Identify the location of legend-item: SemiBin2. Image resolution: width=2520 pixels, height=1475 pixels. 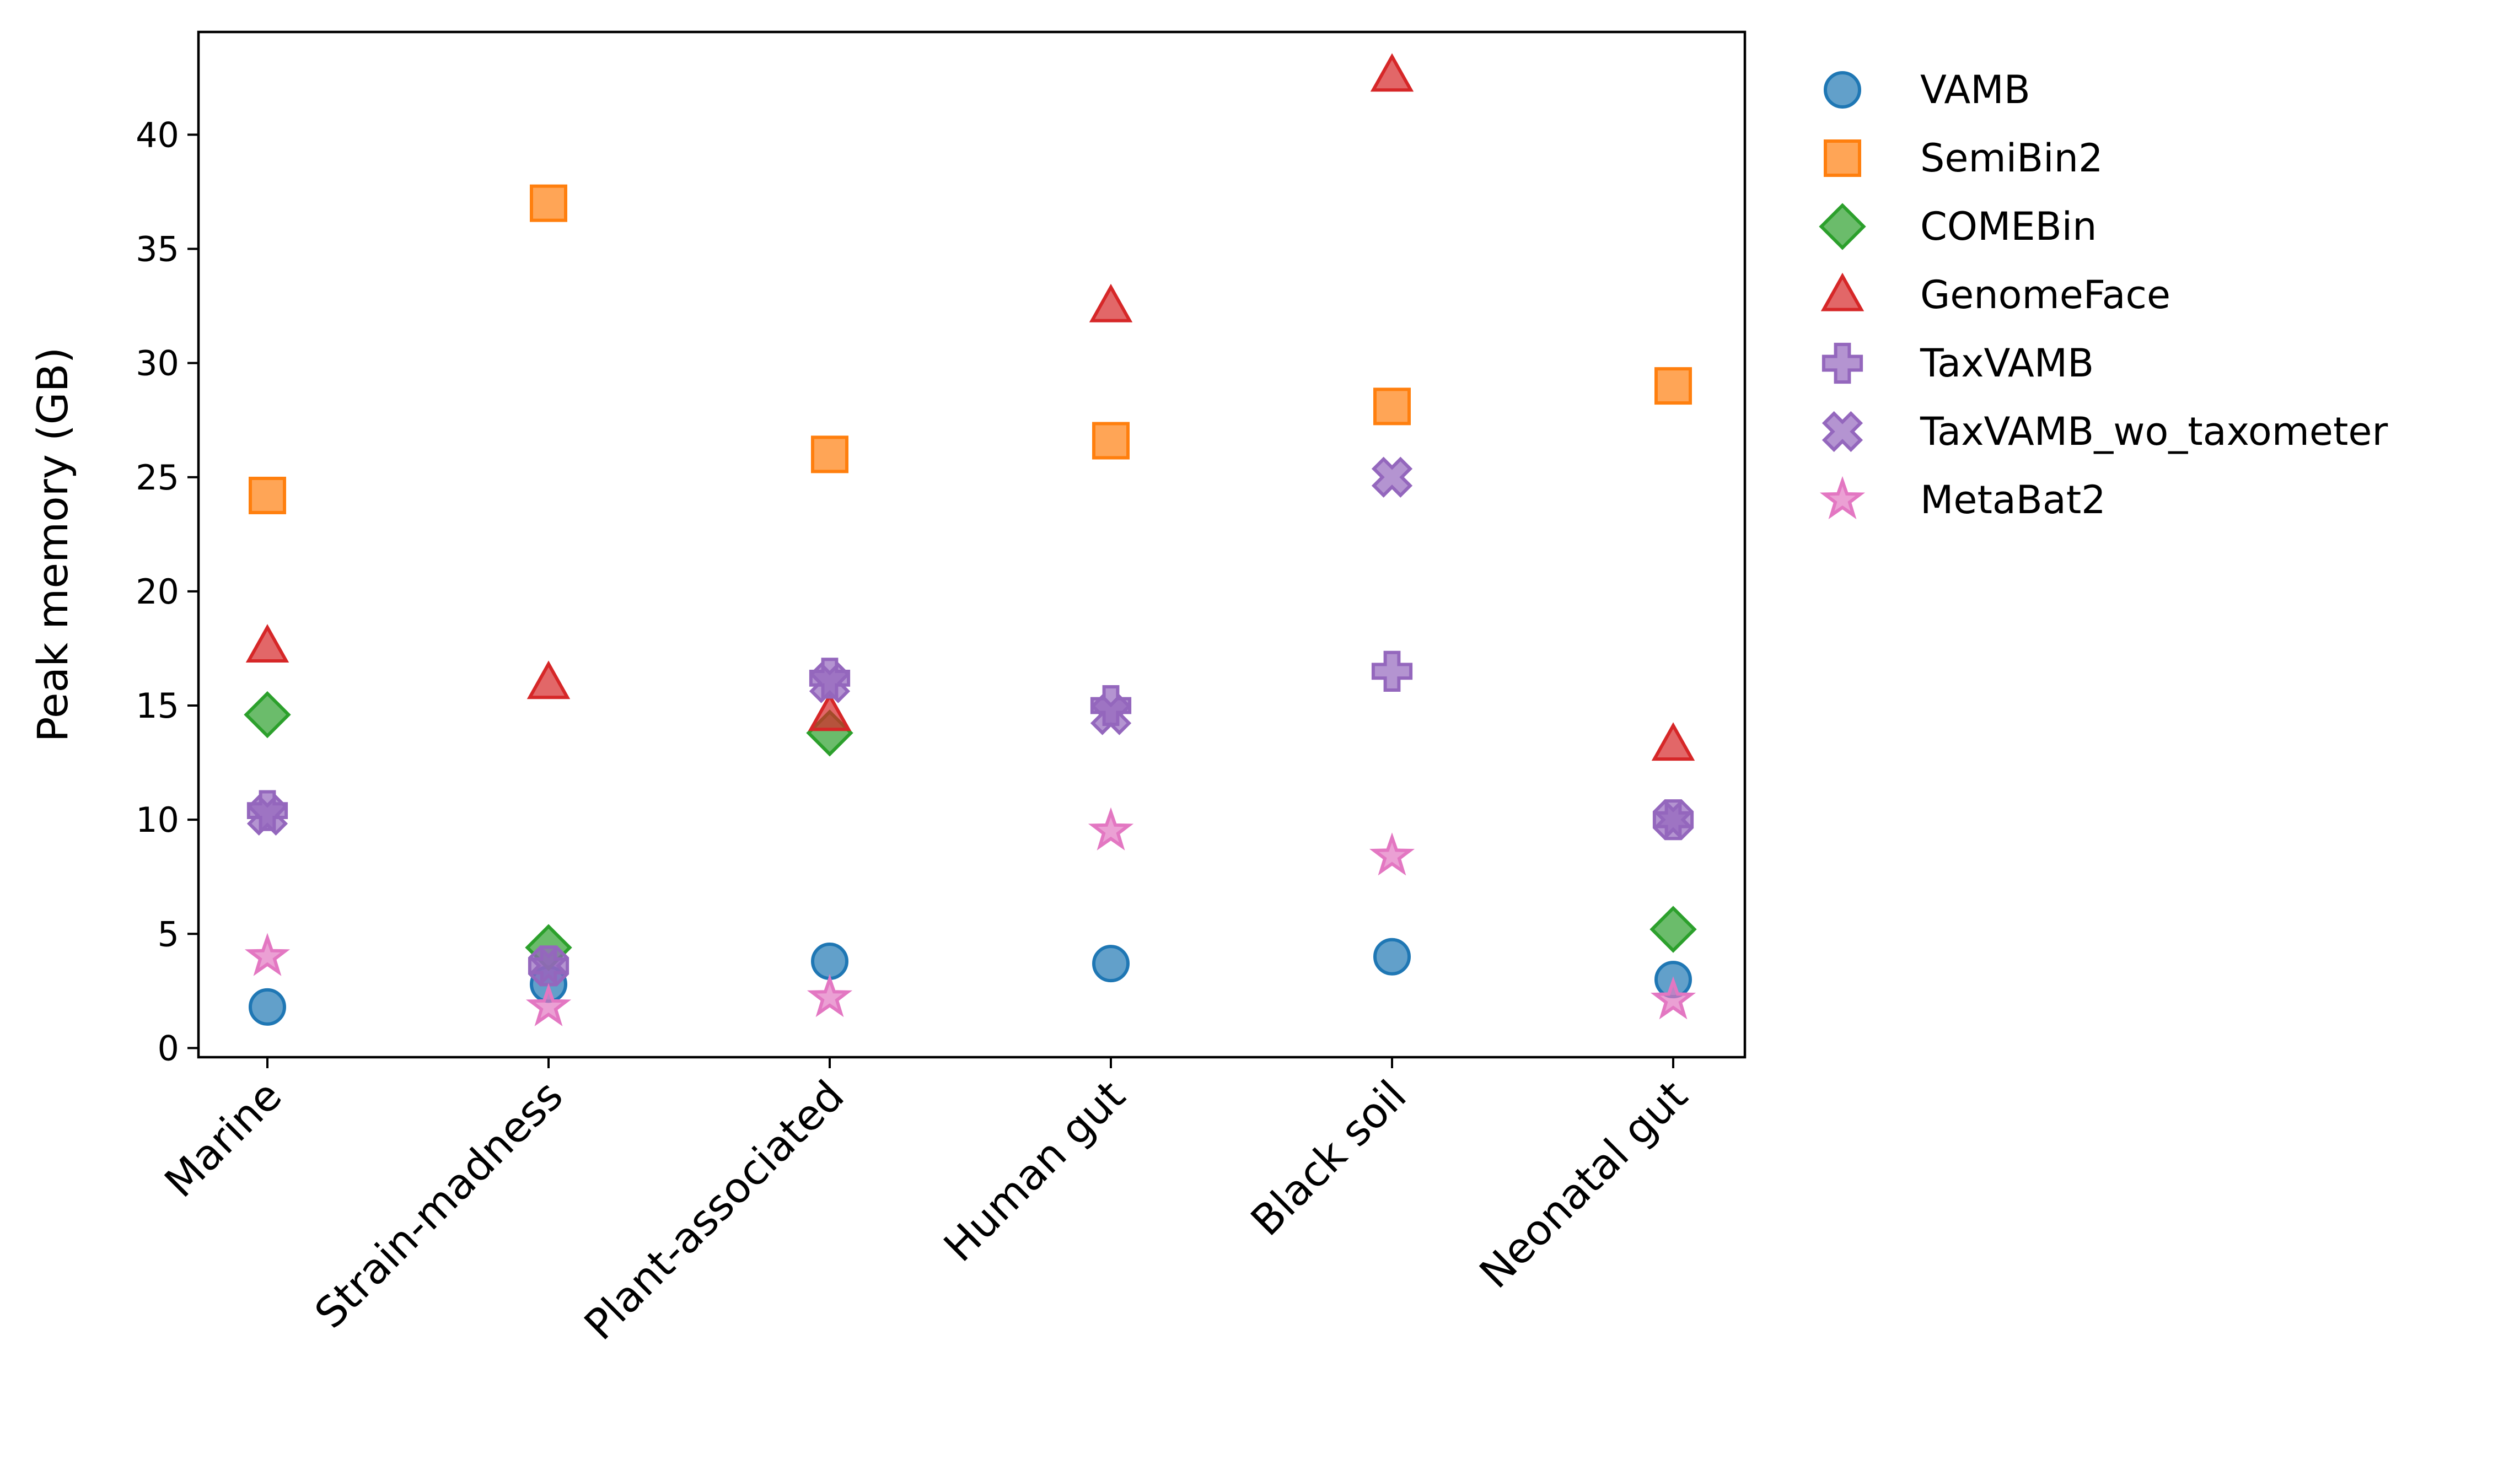
(1963, 158).